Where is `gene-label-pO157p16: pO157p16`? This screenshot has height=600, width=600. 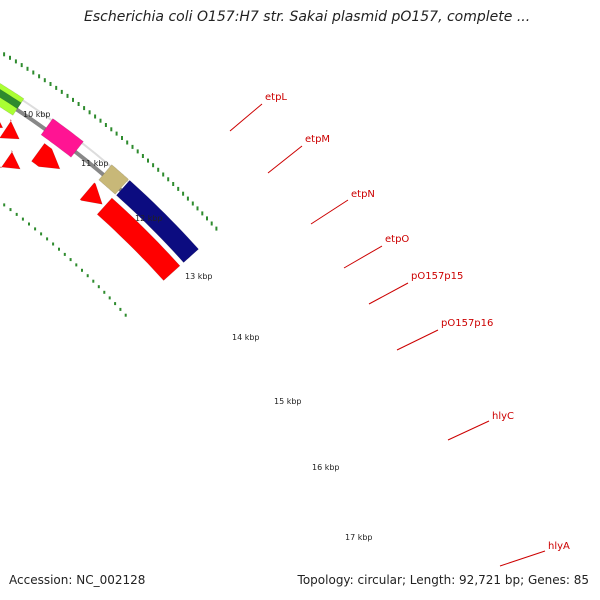 gene-label-pO157p16: pO157p16 is located at coordinates (467, 323).